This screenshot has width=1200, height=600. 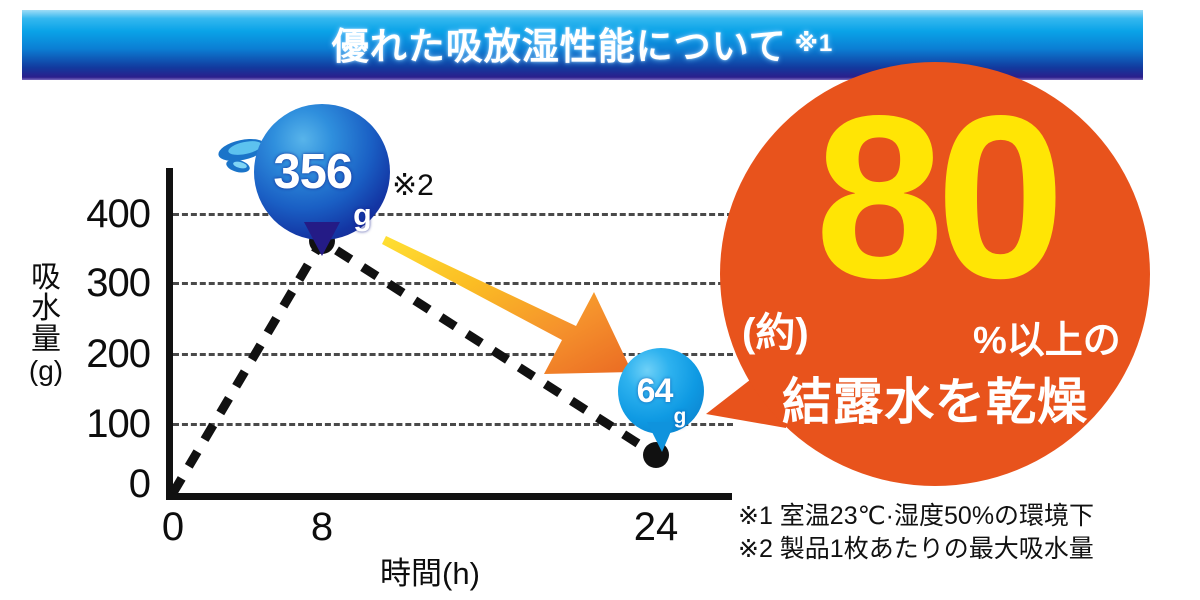 What do you see at coordinates (916, 533) in the screenshot?
I see `footnotes: ※1 室温23℃·湿度50%の環境下 ※2 製品1枚あたりの最大吸水量` at bounding box center [916, 533].